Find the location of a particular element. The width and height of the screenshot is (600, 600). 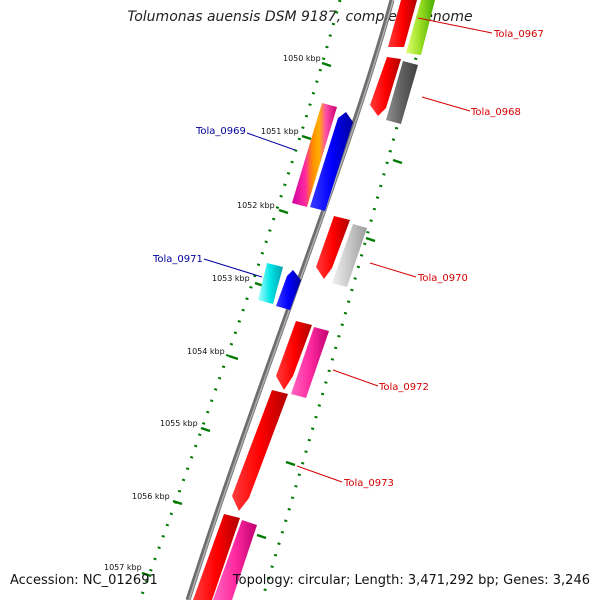

gene-label: Tola_0973 is located at coordinates (368, 483).